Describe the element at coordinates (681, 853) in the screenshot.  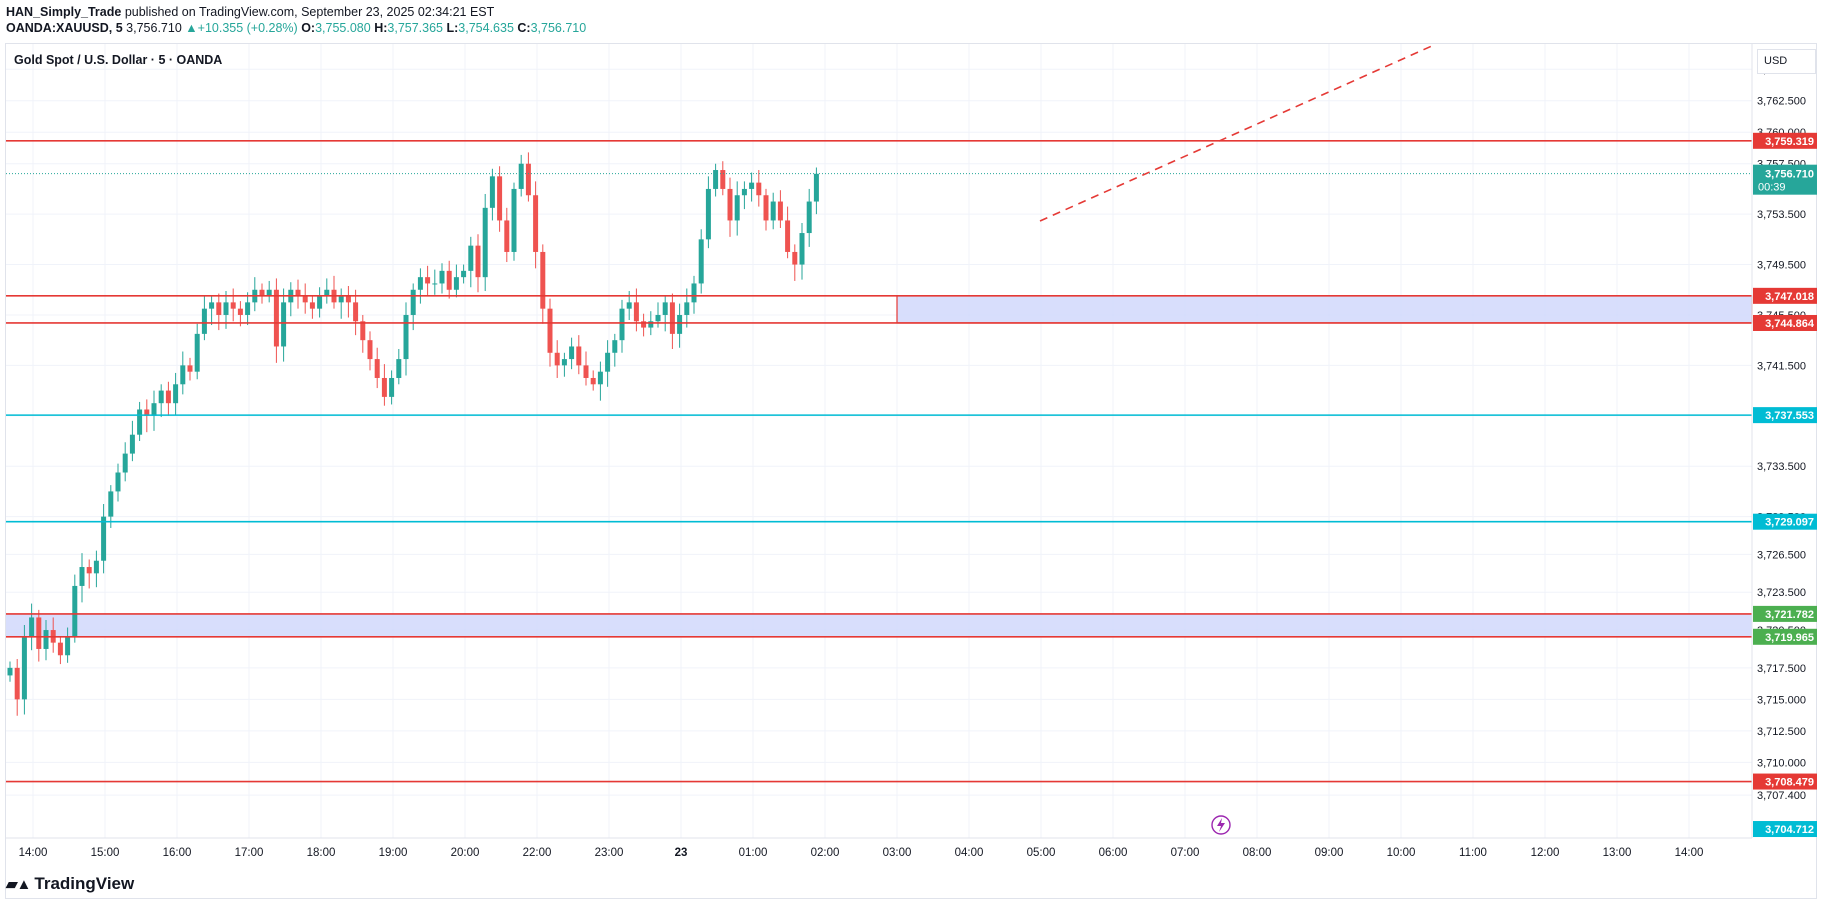
I see `time-tick-label: 23` at that location.